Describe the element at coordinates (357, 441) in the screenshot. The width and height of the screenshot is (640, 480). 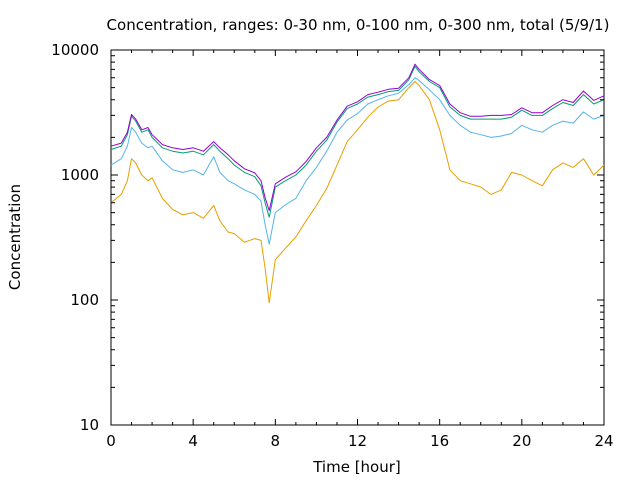
I see `x-tick-label: 12` at that location.